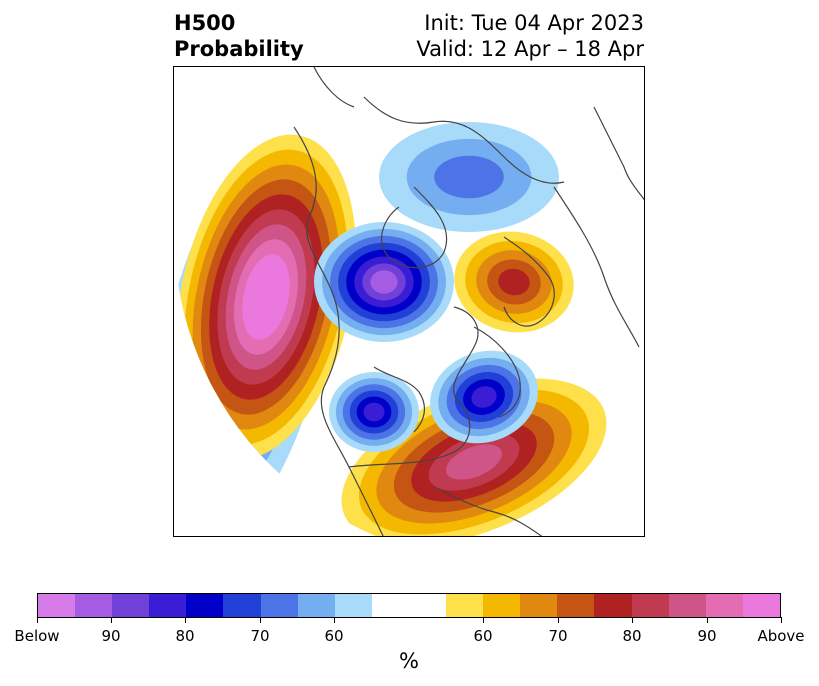  What do you see at coordinates (37, 636) in the screenshot?
I see `colorbar-tick-label: Below` at bounding box center [37, 636].